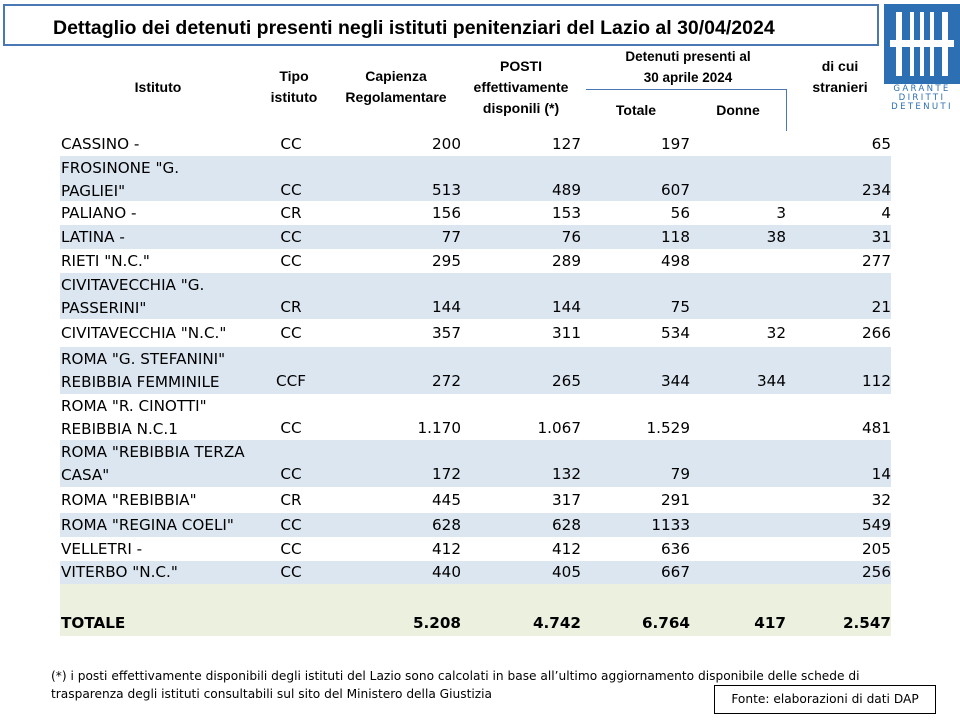  What do you see at coordinates (840, 87) in the screenshot?
I see `header-stranieri-line2: stranieri` at bounding box center [840, 87].